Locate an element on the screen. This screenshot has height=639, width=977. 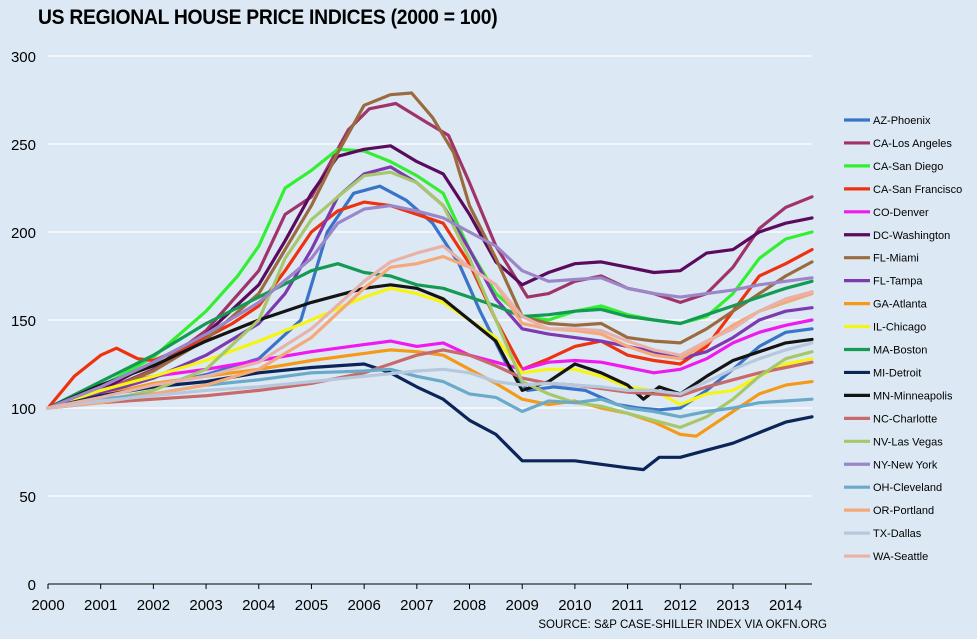
series-line-mi-detroit is located at coordinates (430, 417).